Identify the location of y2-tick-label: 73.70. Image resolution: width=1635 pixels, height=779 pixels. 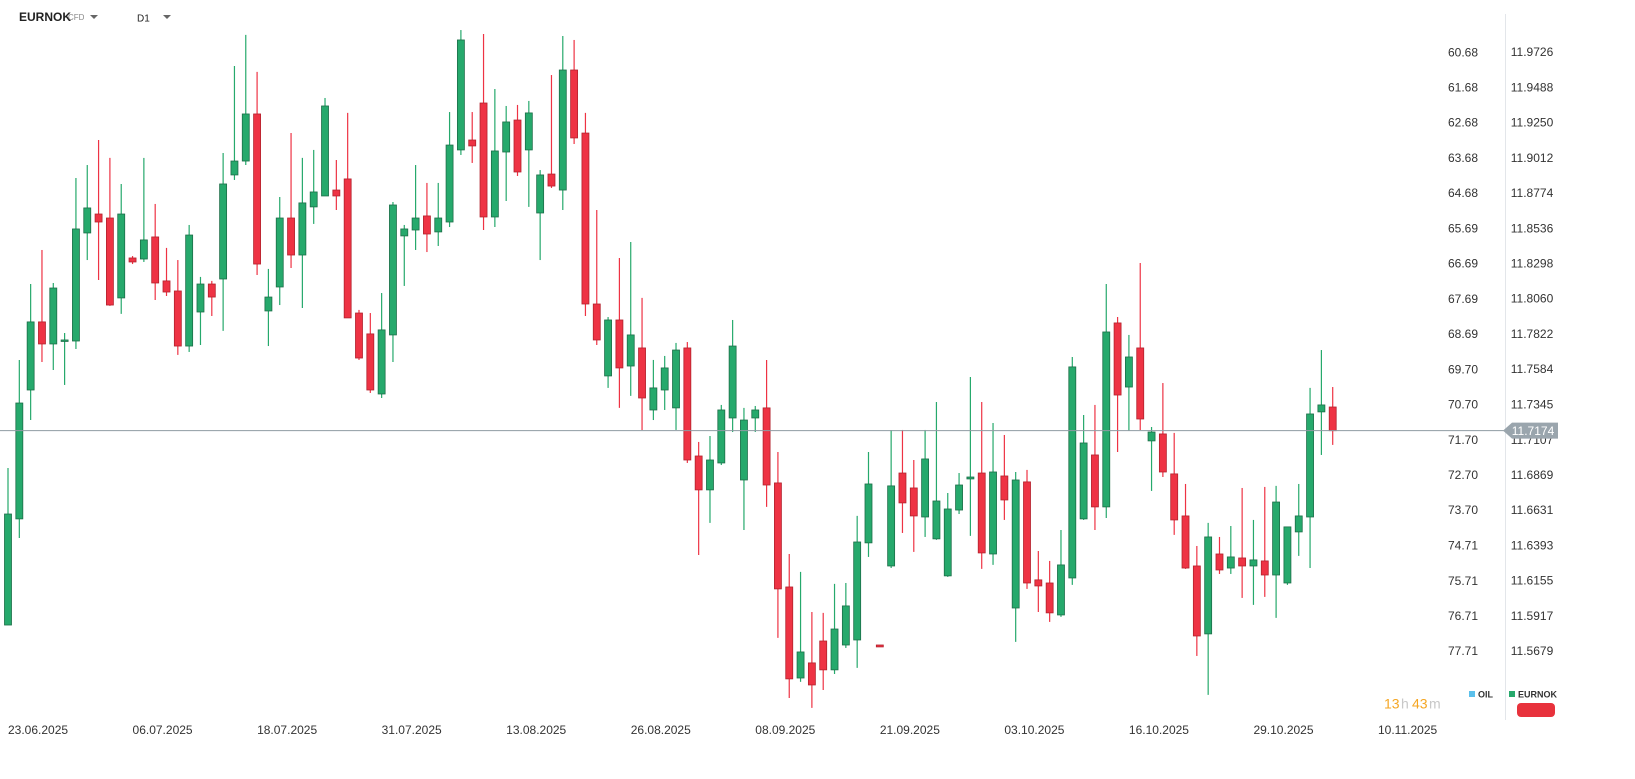
(1463, 510).